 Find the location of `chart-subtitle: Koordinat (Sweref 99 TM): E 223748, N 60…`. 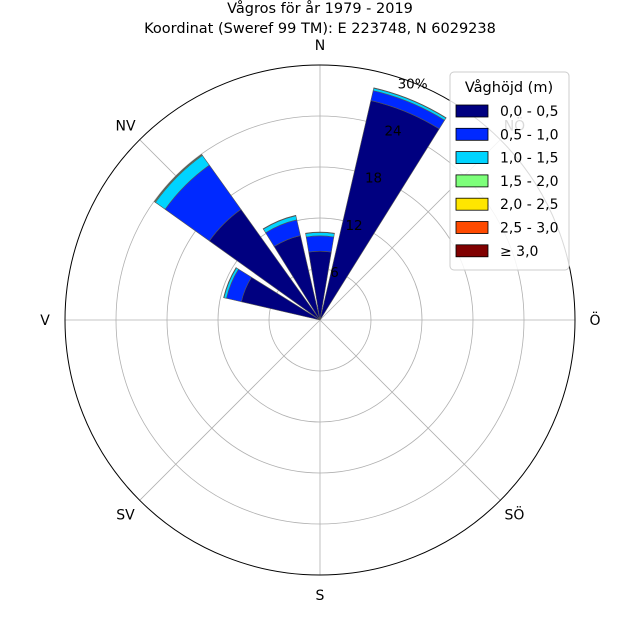

chart-subtitle: Koordinat (Sweref 99 TM): E 223748, N 60… is located at coordinates (320, 29).